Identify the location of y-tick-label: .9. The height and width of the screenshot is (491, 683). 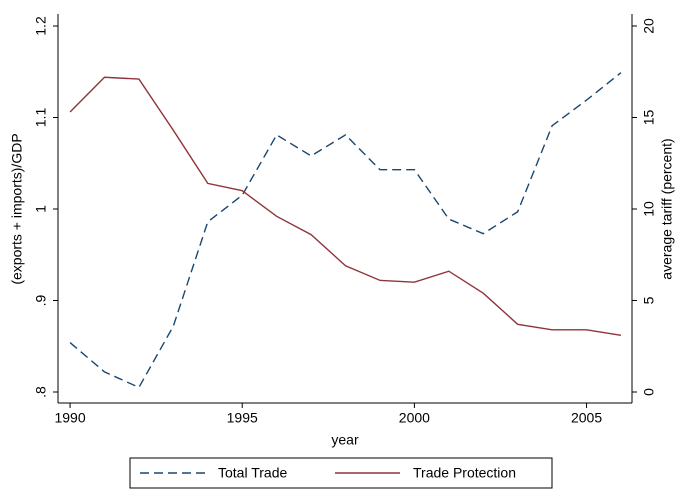
(41, 300).